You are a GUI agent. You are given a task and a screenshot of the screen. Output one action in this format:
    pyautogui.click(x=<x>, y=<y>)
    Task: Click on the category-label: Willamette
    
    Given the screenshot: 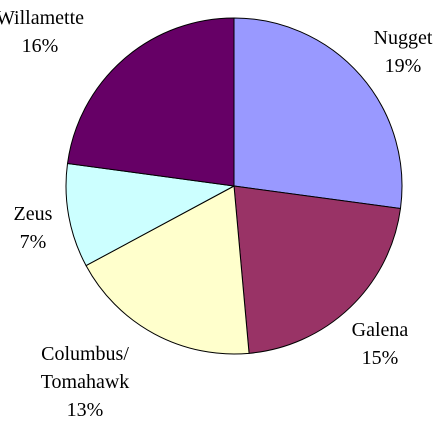 What is the action you would take?
    pyautogui.click(x=42, y=18)
    